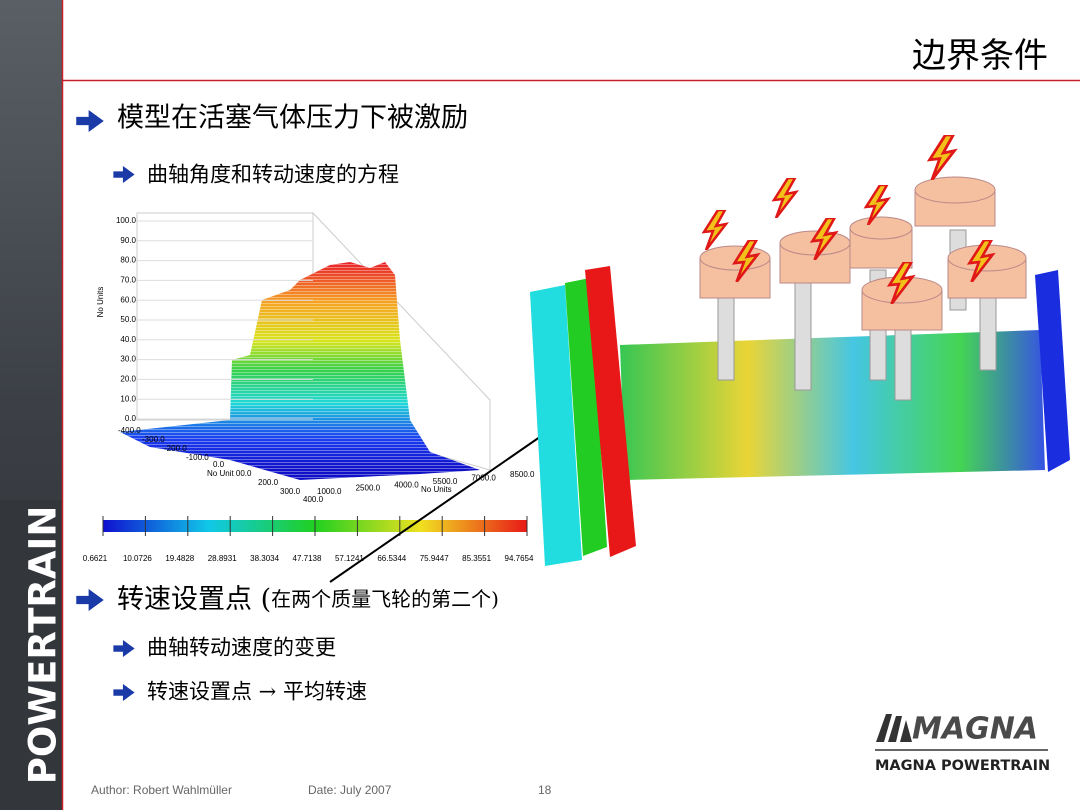 This screenshot has width=1080, height=810. I want to click on colorbar-label: 38.3034, so click(264, 558).